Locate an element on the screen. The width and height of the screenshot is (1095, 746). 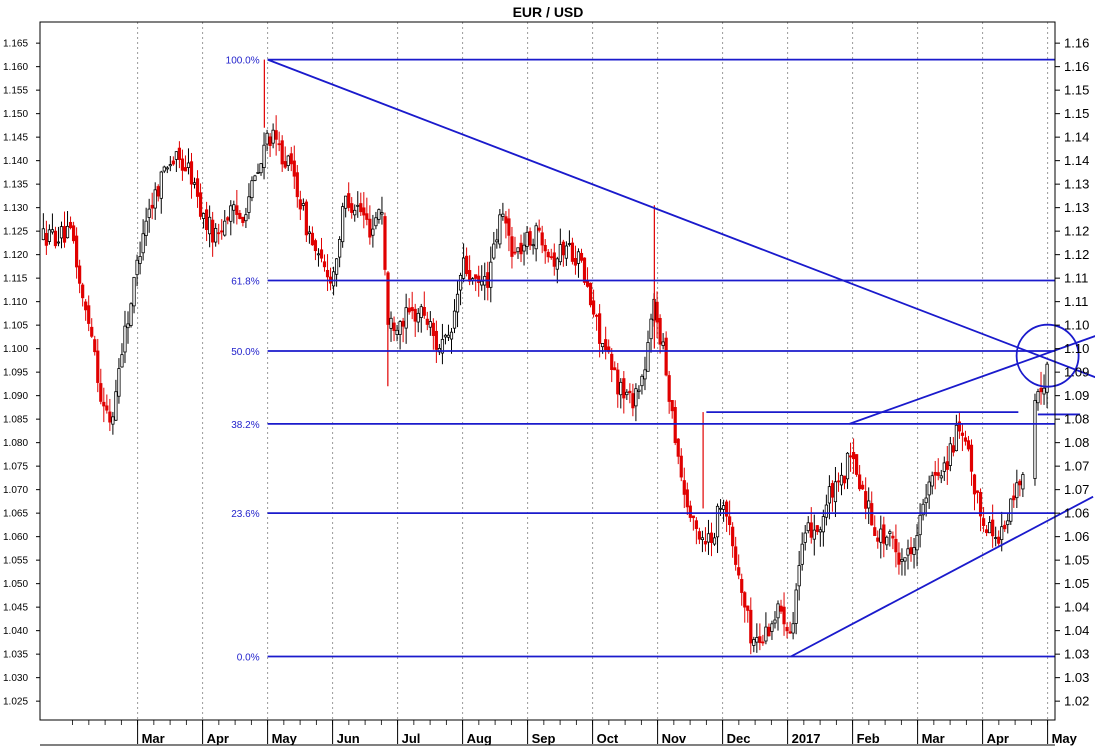
fib-level-label: 61.8% is located at coordinates (245, 282).